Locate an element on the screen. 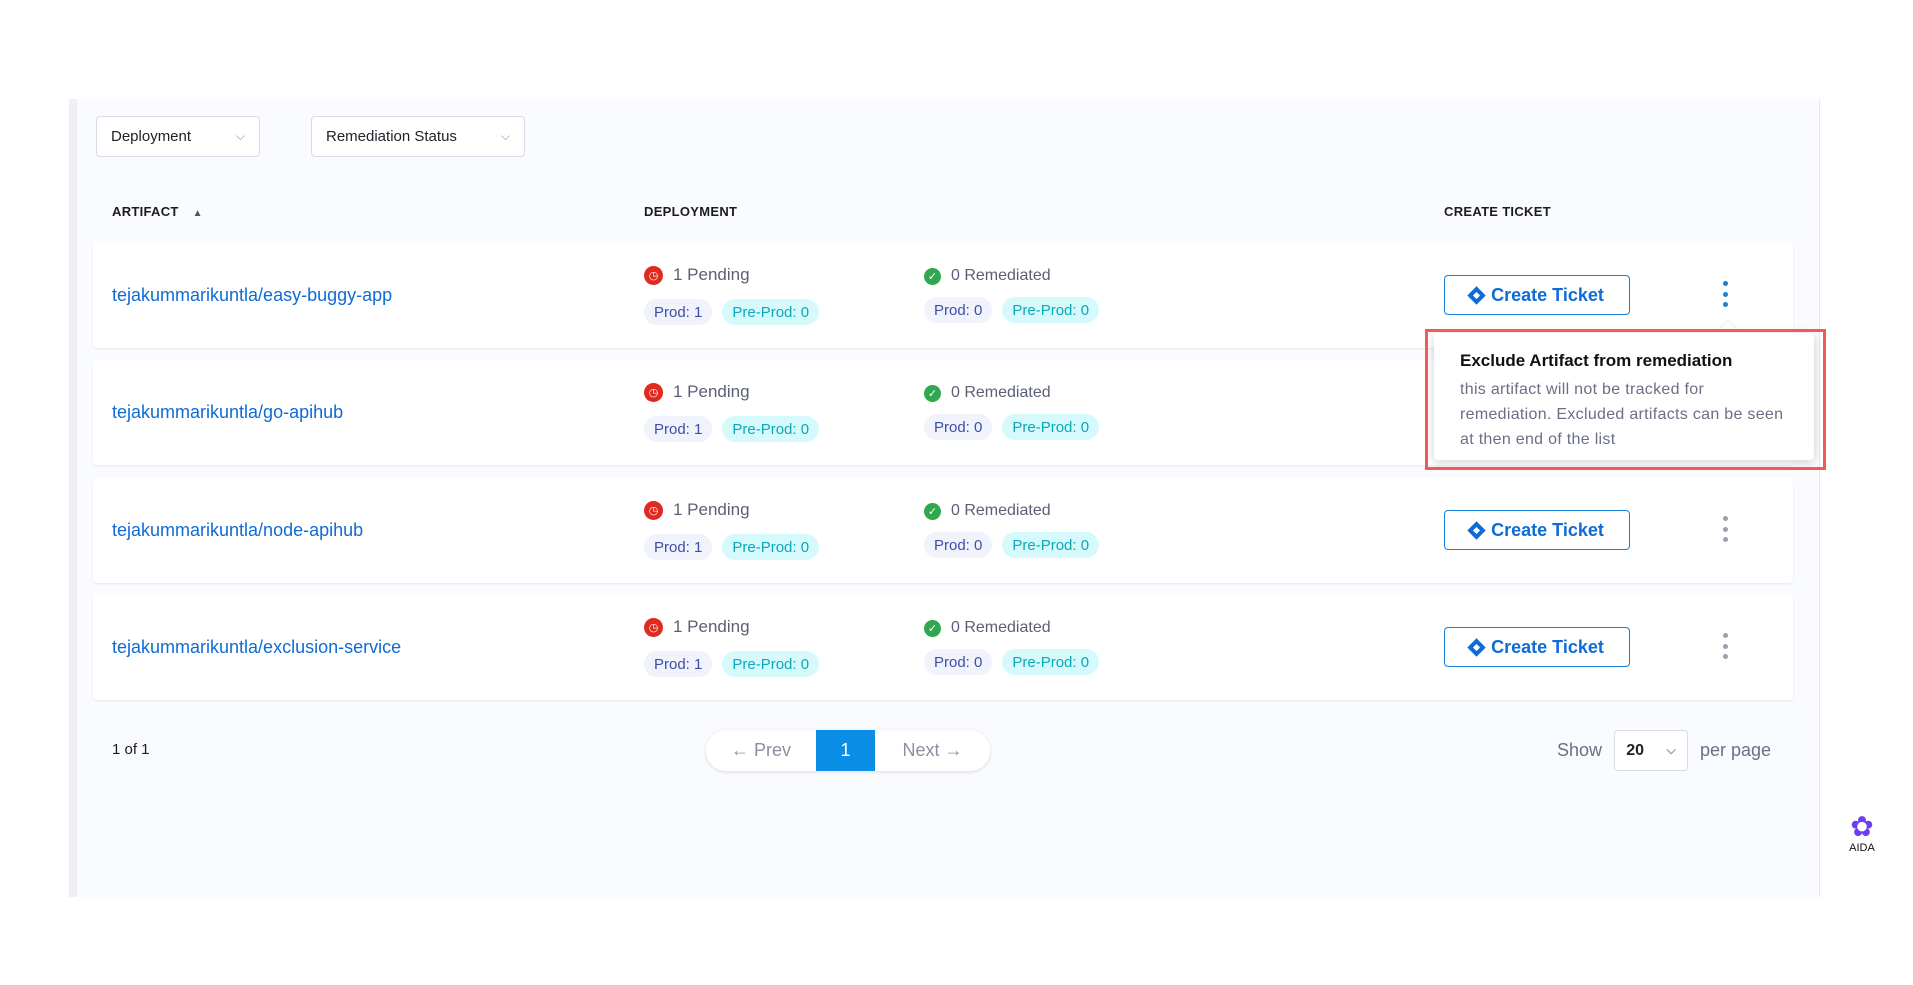 The image size is (1913, 985). remediation-status-filter: Remediation Status ⌵ is located at coordinates (418, 136).